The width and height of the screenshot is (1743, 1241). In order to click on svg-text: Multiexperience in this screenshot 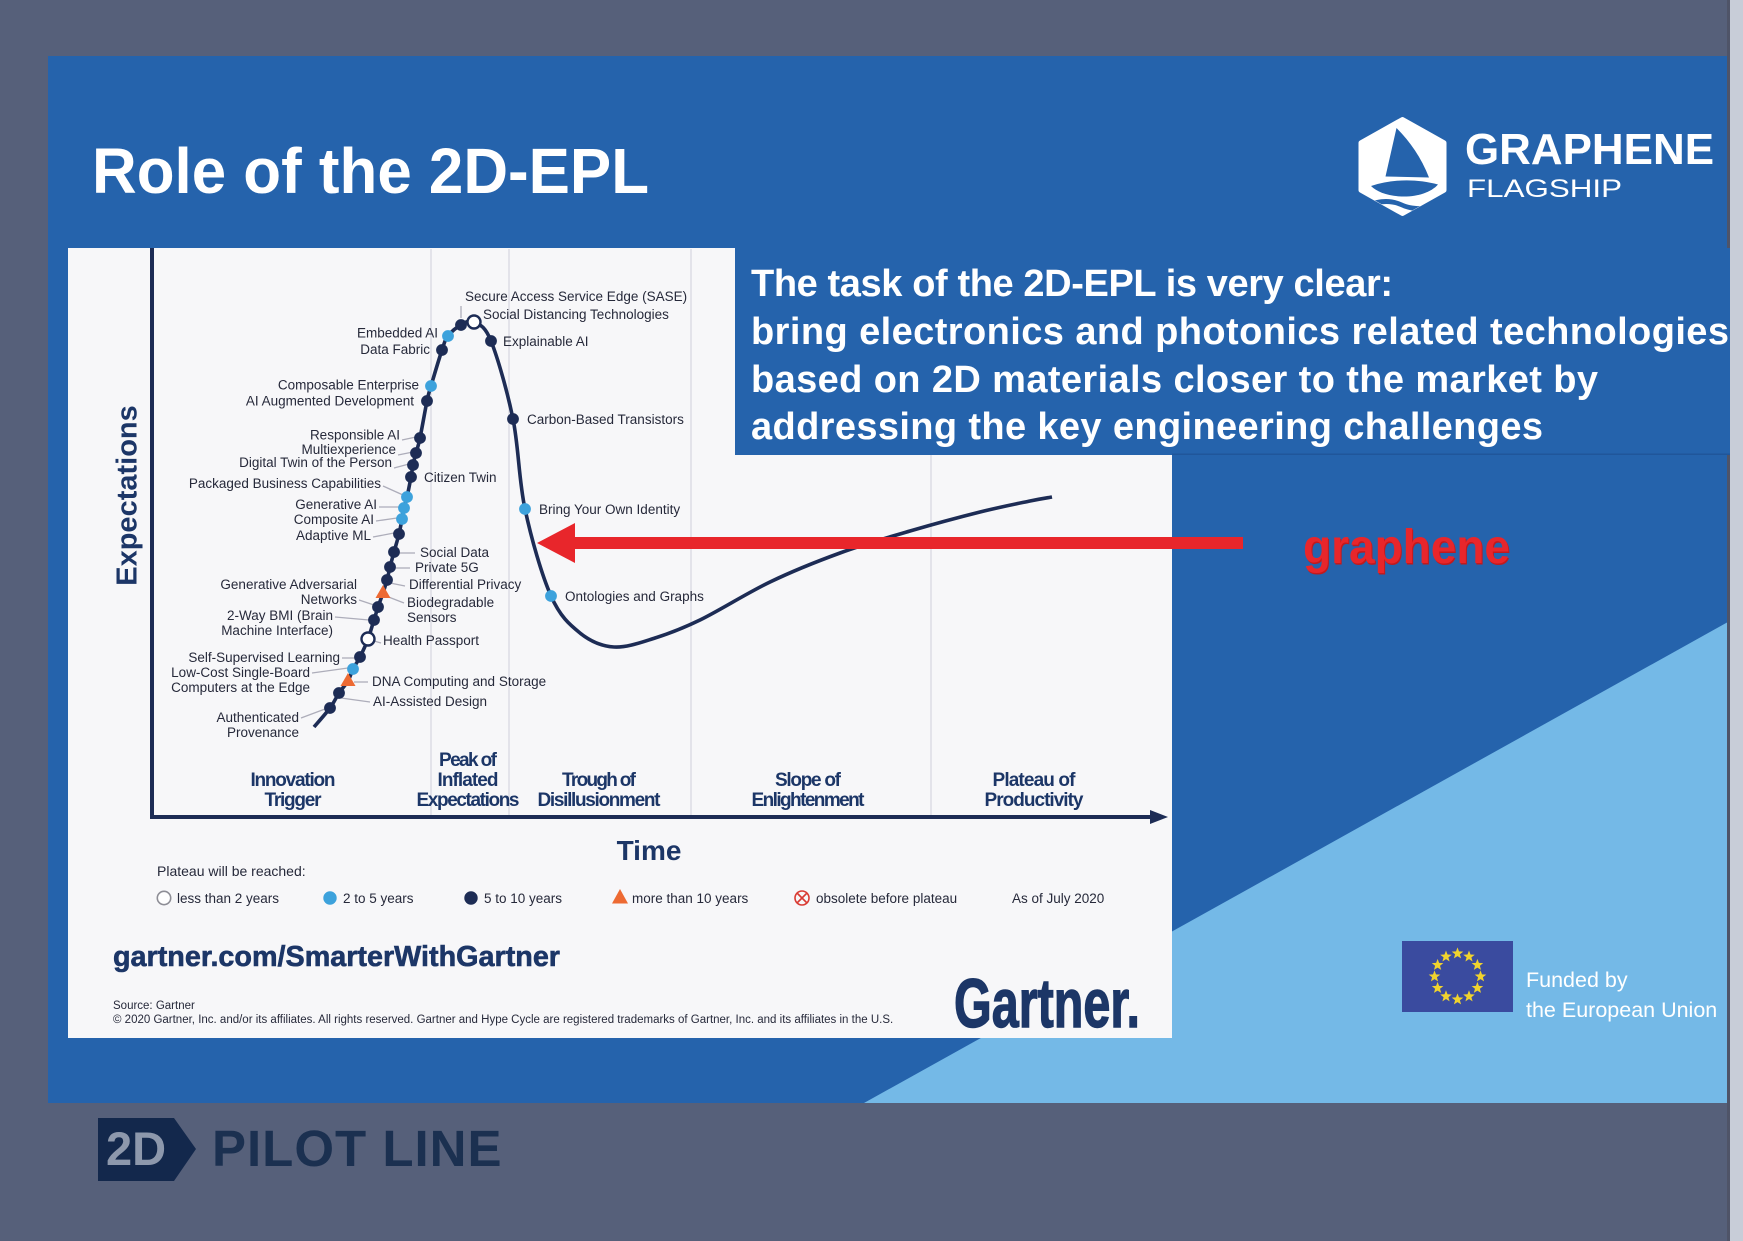, I will do `click(348, 449)`.